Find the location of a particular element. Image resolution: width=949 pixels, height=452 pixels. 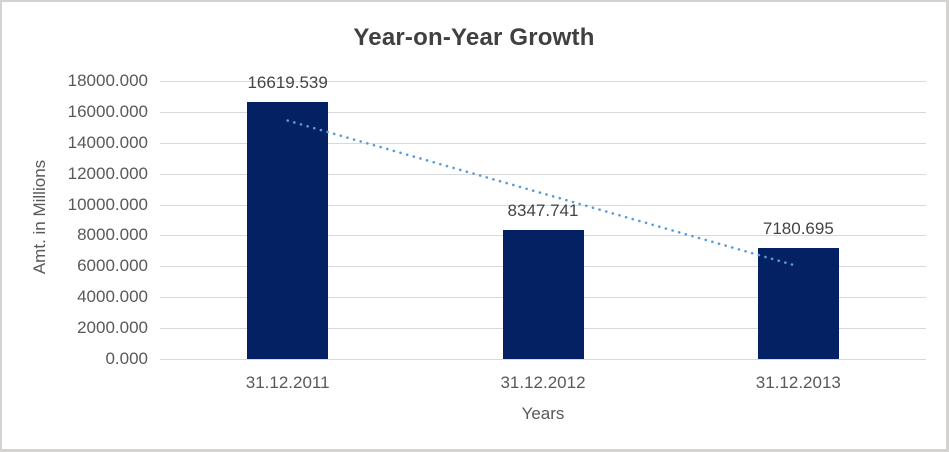

x-tick-label: 31.12.2012 is located at coordinates (543, 382).